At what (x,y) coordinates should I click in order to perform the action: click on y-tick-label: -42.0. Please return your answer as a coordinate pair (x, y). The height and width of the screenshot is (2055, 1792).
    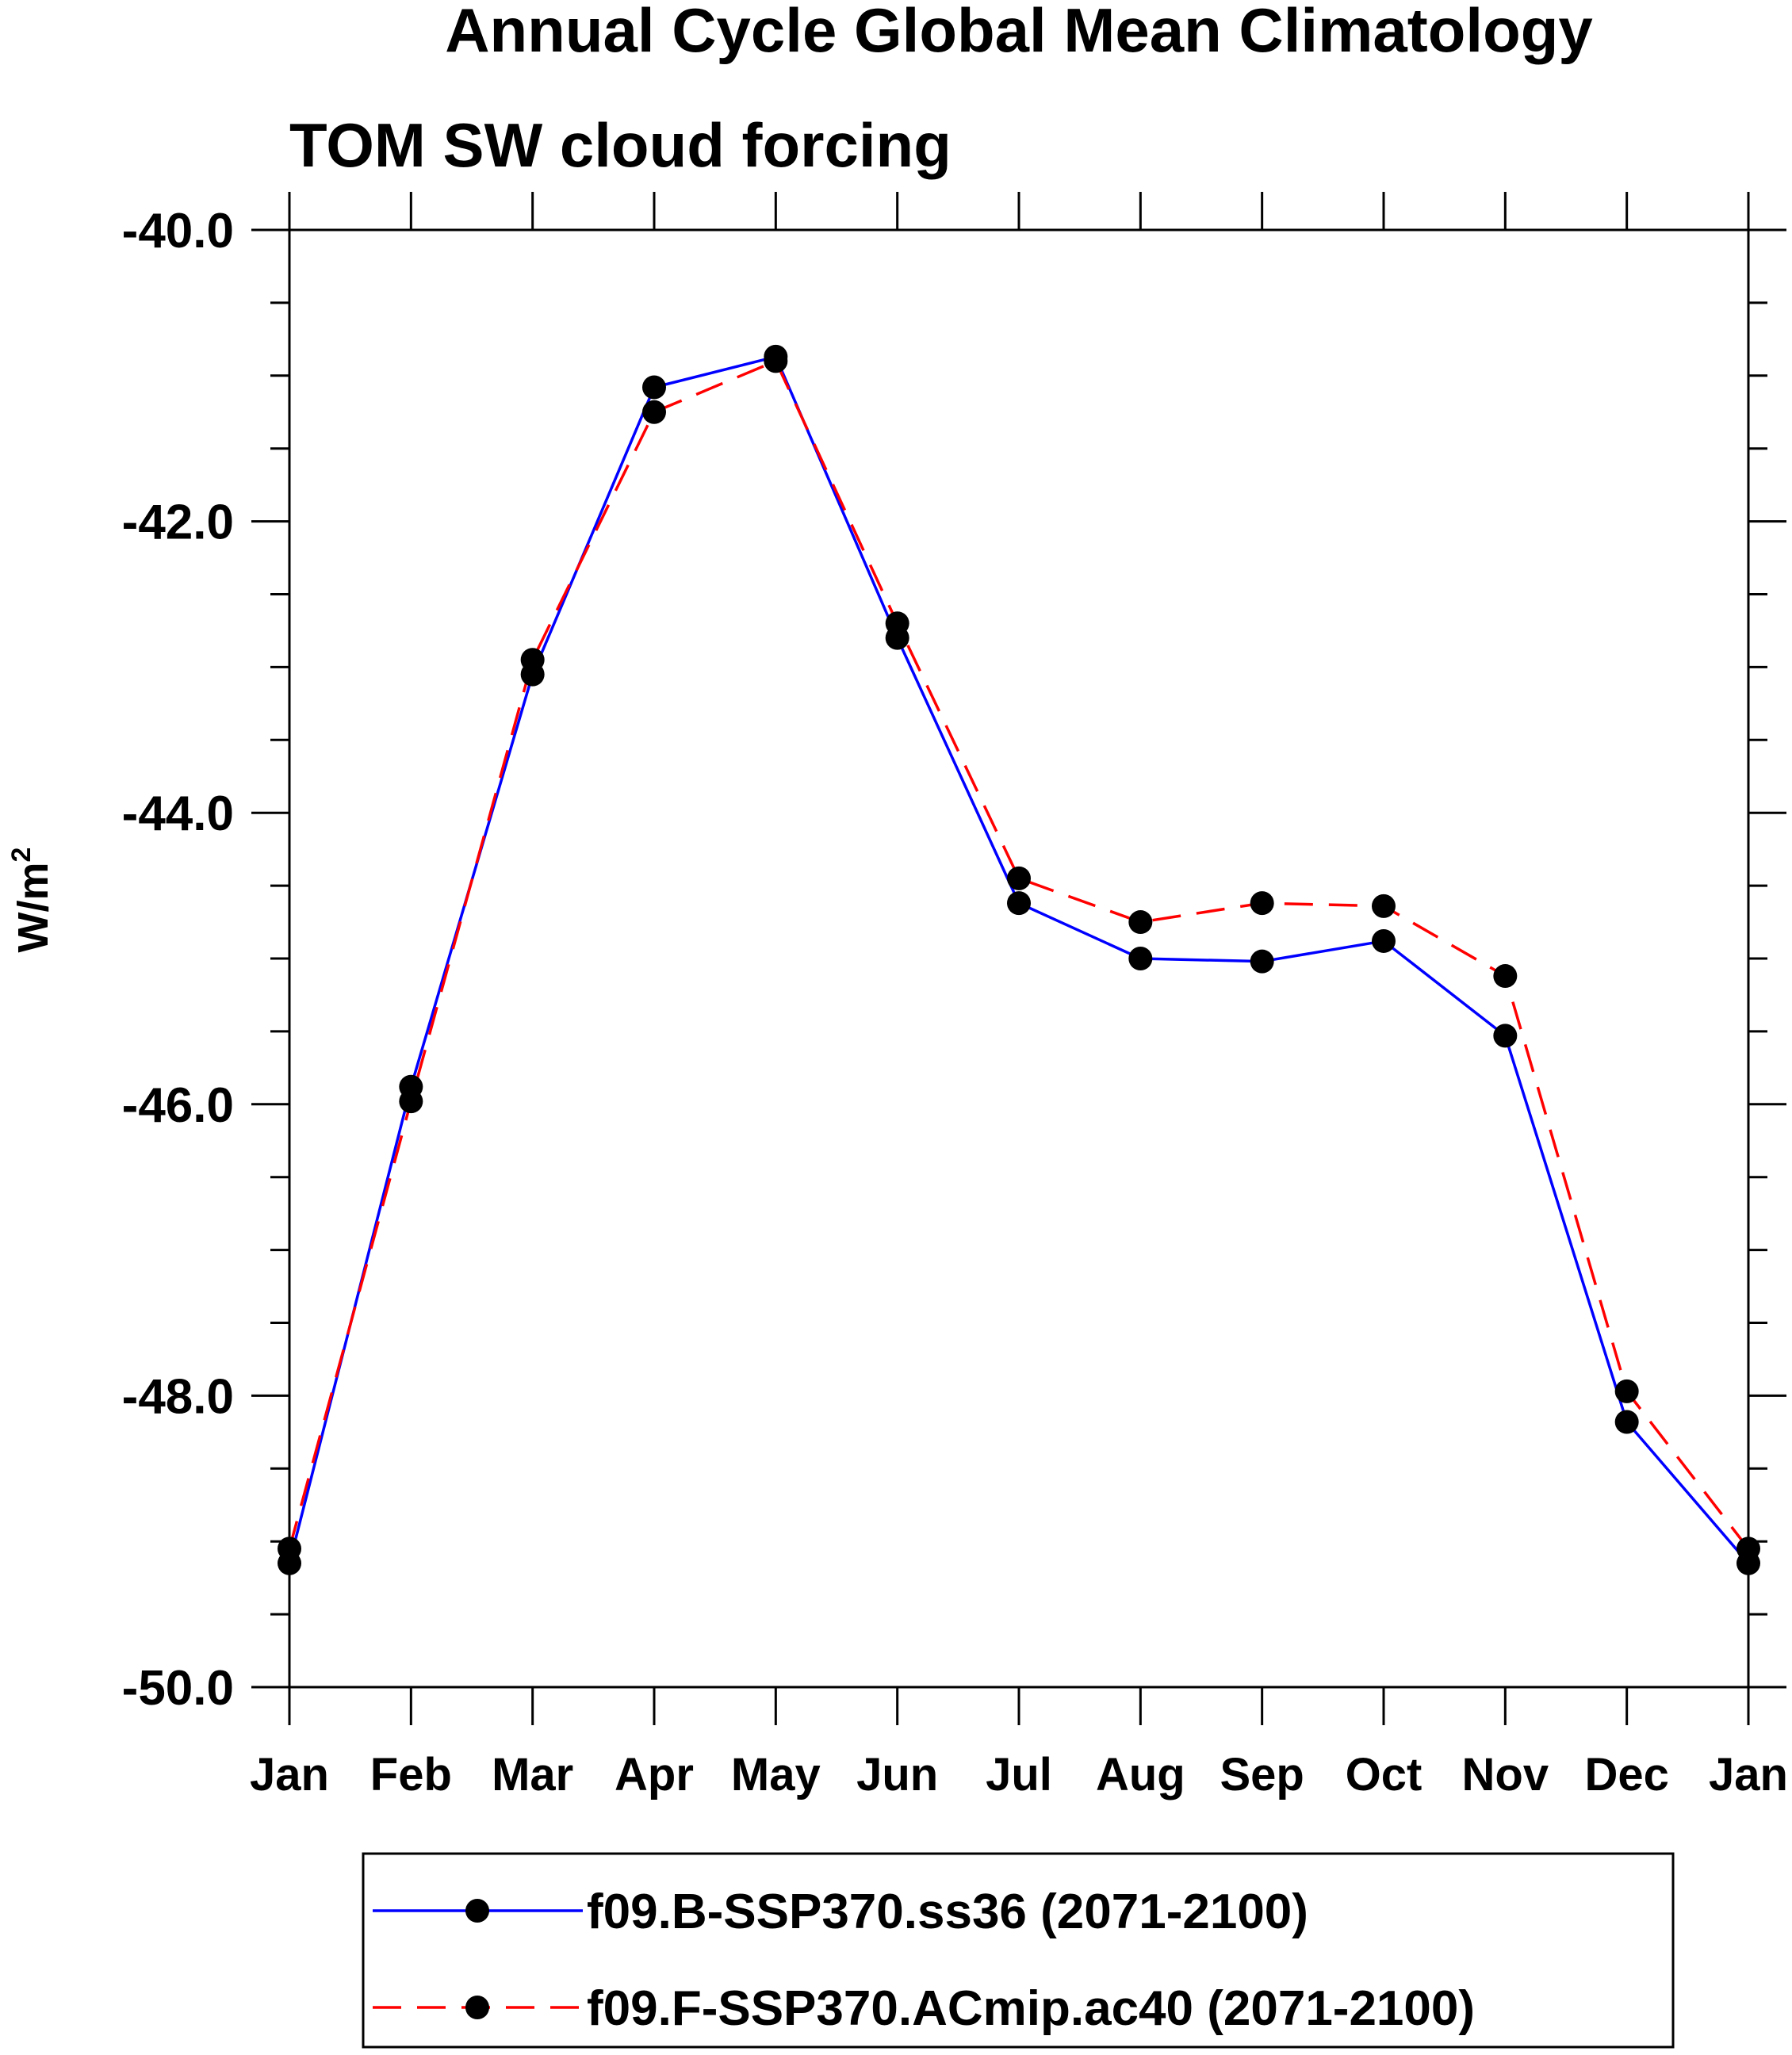
    Looking at the image, I should click on (178, 523).